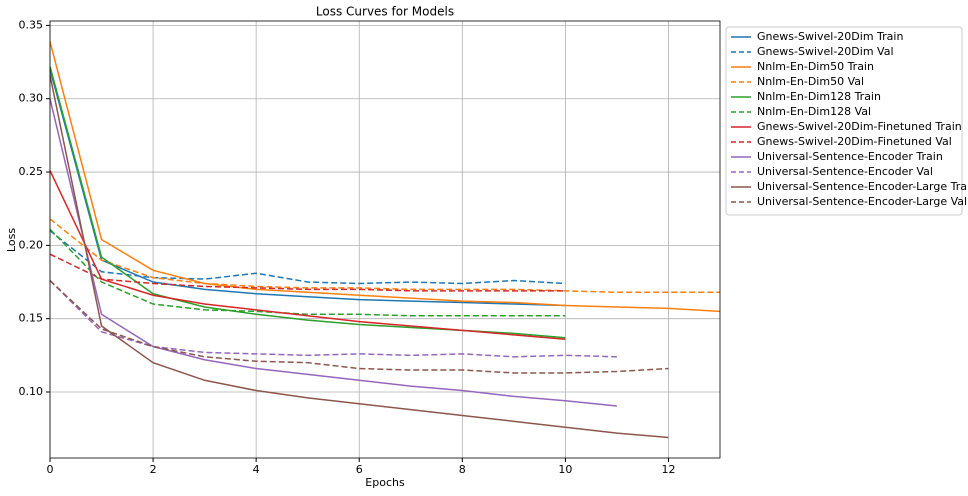 This screenshot has width=968, height=496. I want to click on legend-label: Universal-Sentence-Encoder Train, so click(850, 156).